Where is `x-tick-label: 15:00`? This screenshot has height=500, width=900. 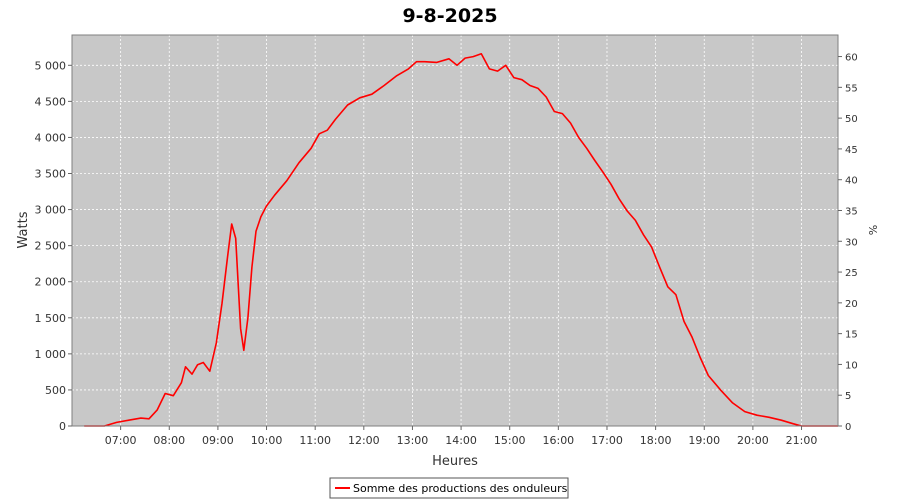
x-tick-label: 15:00 is located at coordinates (510, 440).